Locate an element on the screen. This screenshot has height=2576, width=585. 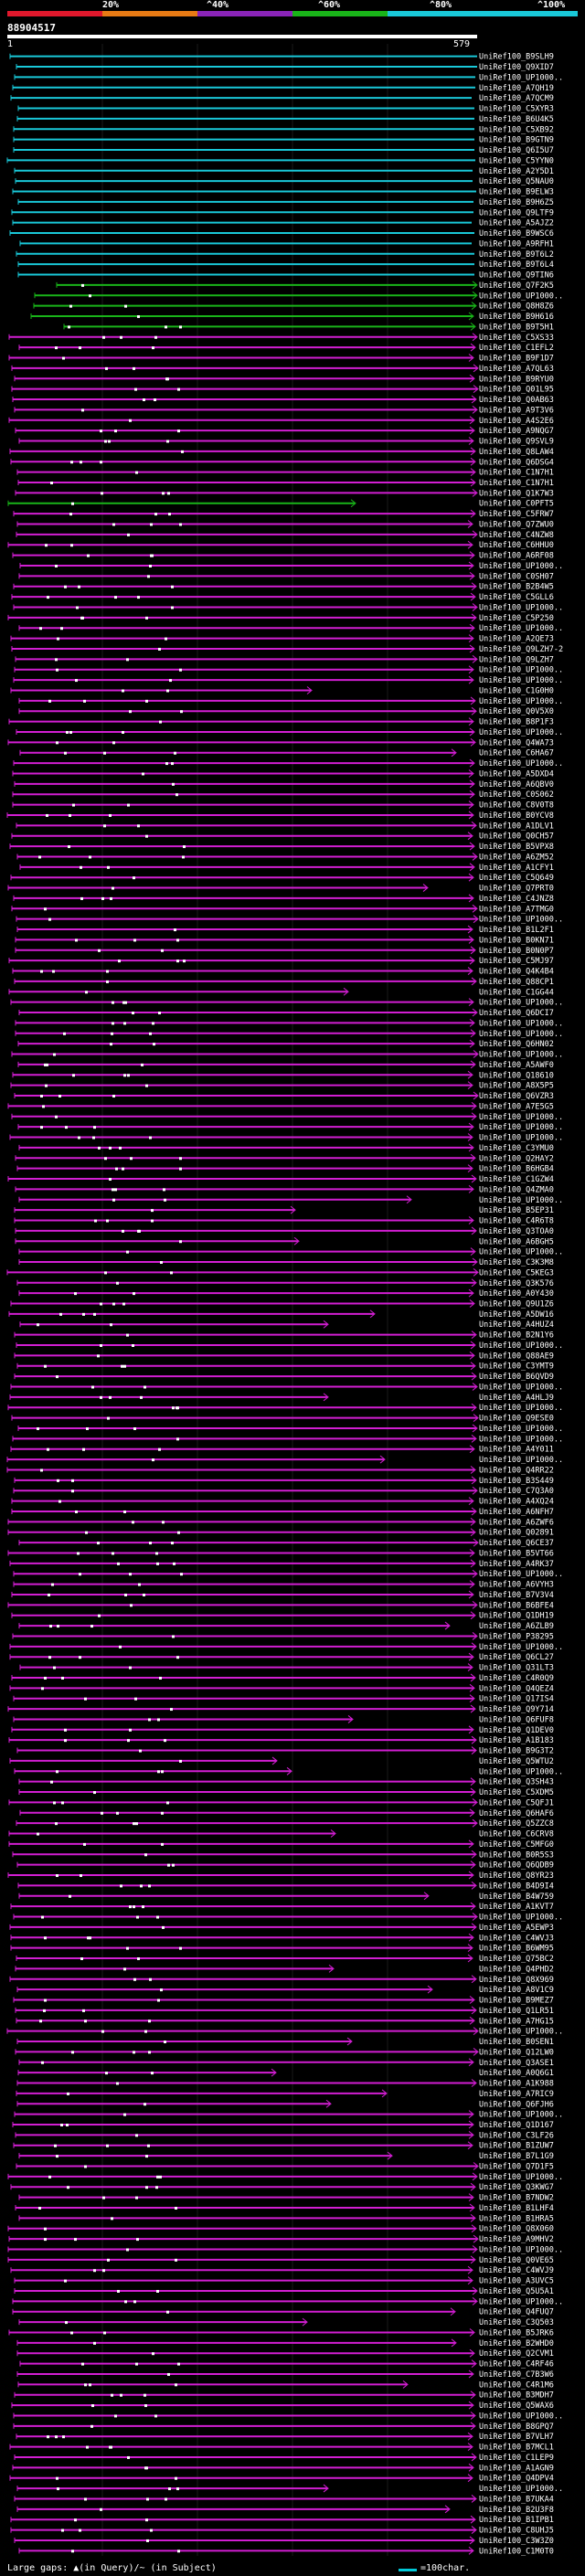
hit-label: UniRef100_B7V3V4 is located at coordinates (516, 1595).